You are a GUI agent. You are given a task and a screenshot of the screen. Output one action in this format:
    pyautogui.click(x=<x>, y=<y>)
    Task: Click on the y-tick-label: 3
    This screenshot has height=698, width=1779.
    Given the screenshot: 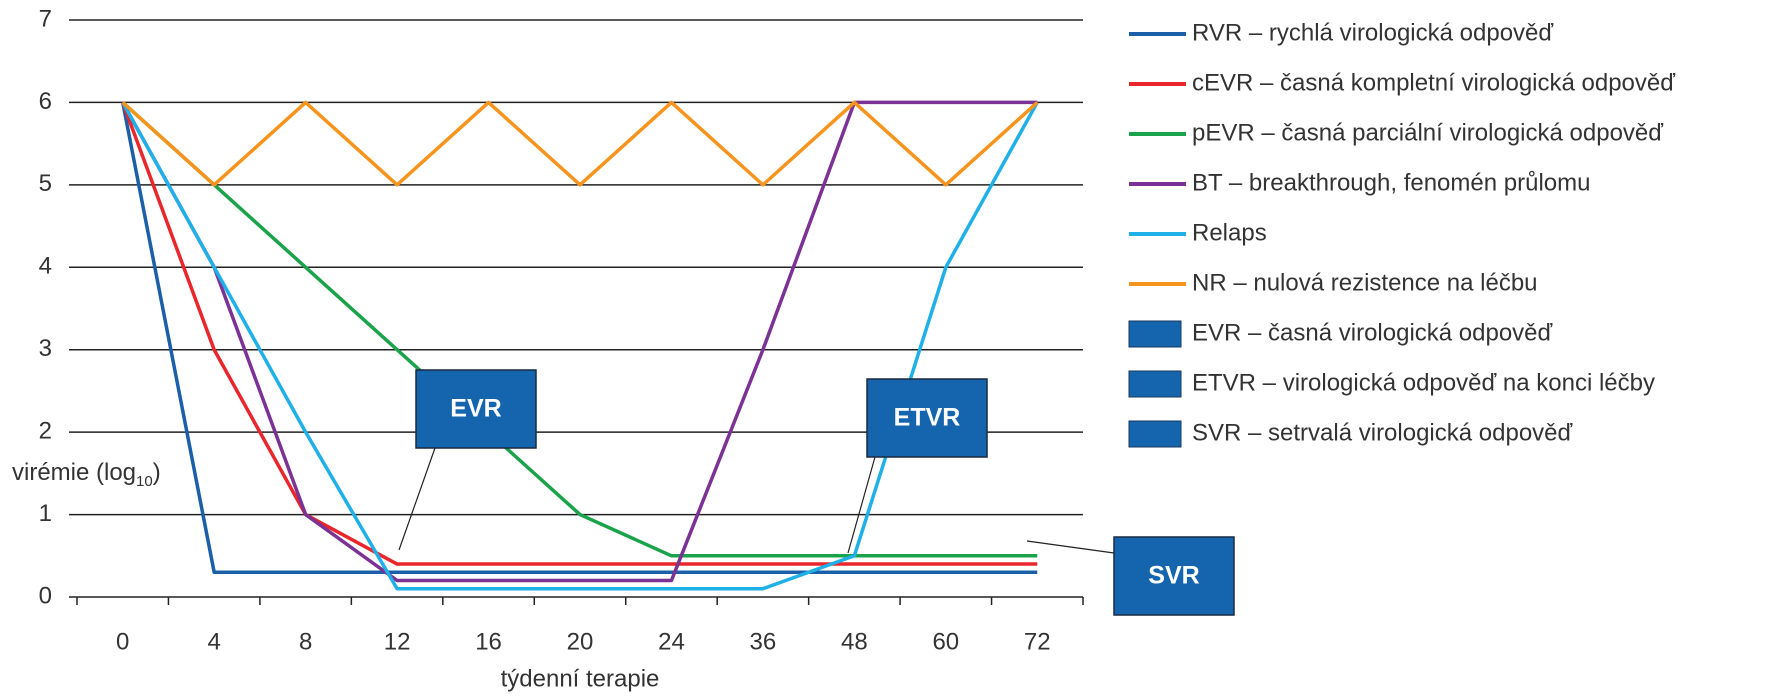 What is the action you would take?
    pyautogui.click(x=45, y=348)
    